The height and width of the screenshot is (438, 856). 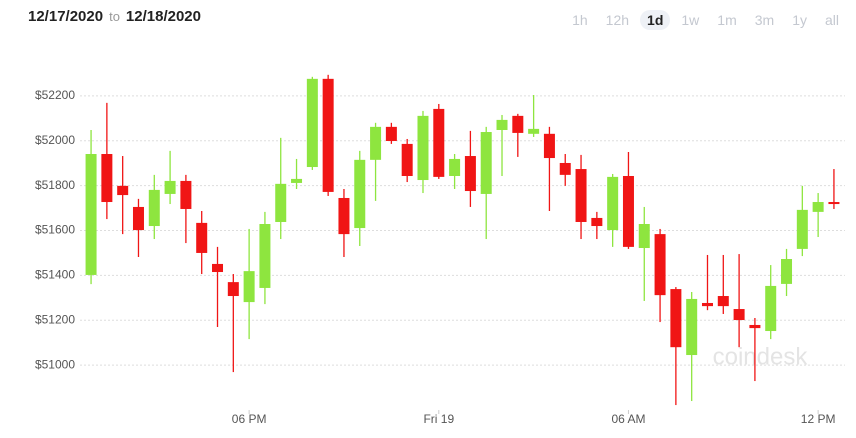 I want to click on to-word: to, so click(x=114, y=16).